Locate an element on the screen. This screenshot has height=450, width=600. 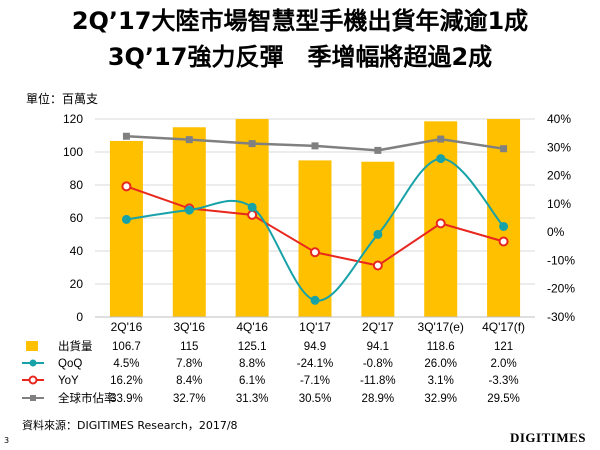
legend-key-shipments is located at coordinates (32, 346).